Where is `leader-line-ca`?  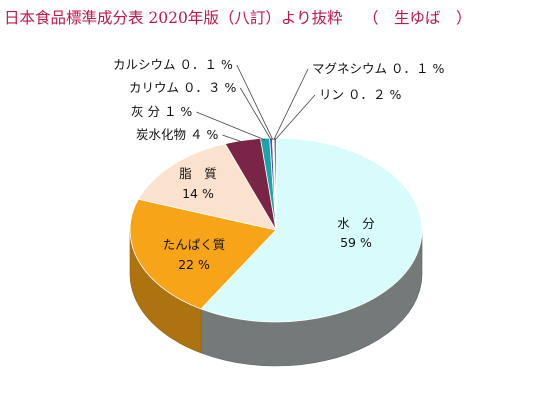
leader-line-ca is located at coordinates (255, 102).